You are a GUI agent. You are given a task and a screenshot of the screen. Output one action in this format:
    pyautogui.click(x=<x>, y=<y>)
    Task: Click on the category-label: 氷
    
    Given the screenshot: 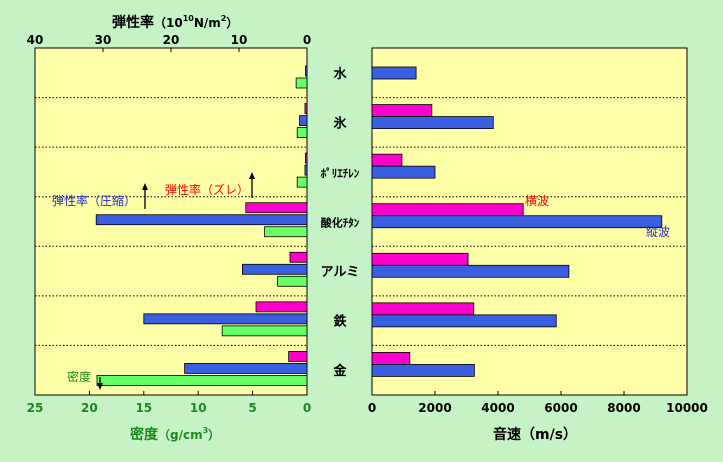 What is the action you would take?
    pyautogui.click(x=340, y=123)
    